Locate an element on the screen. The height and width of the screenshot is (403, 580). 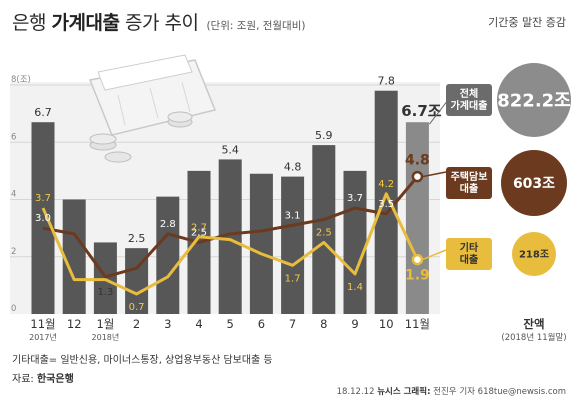
line-value-label: 0.7 is located at coordinates (137, 307).